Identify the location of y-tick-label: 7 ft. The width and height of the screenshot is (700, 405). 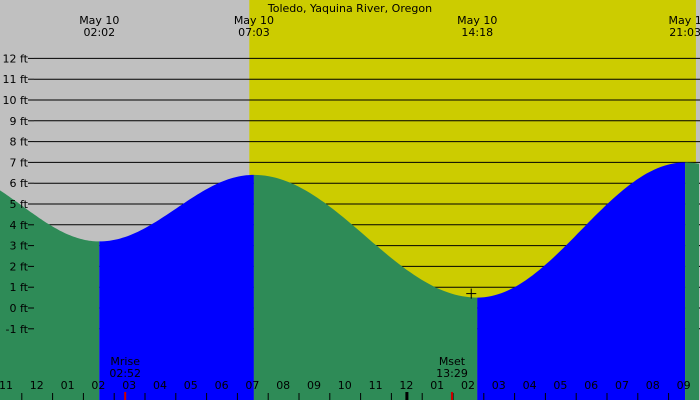
(19, 162).